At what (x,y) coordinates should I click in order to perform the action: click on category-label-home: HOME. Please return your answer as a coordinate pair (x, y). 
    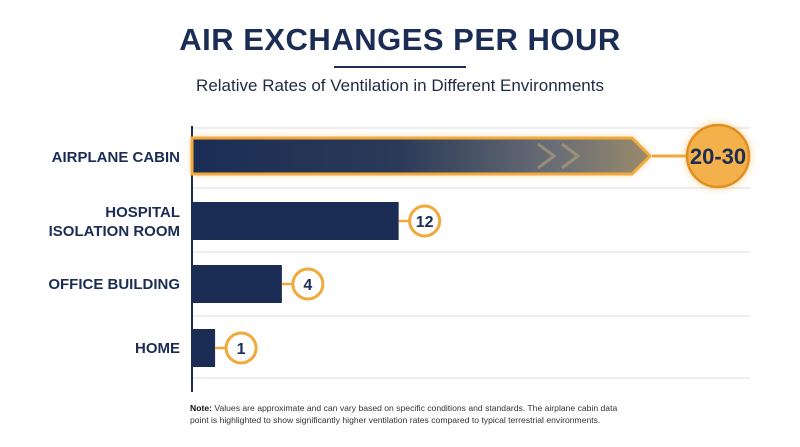
    Looking at the image, I should click on (157, 348).